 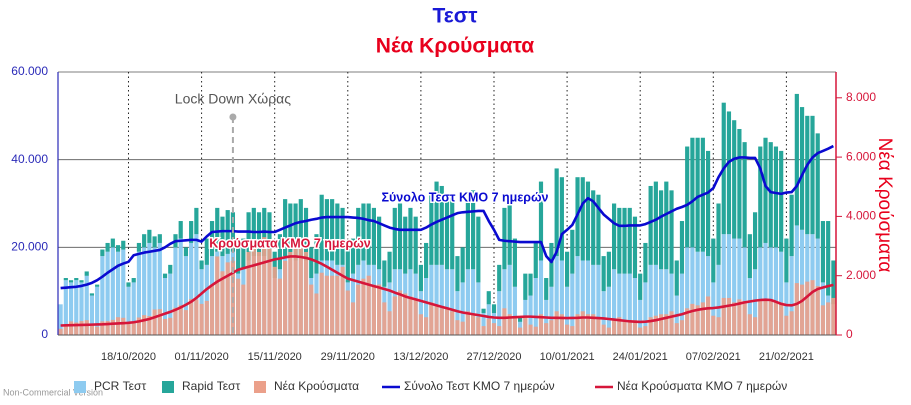 What do you see at coordinates (456, 16) in the screenshot?
I see `chart-title: Τεστ` at bounding box center [456, 16].